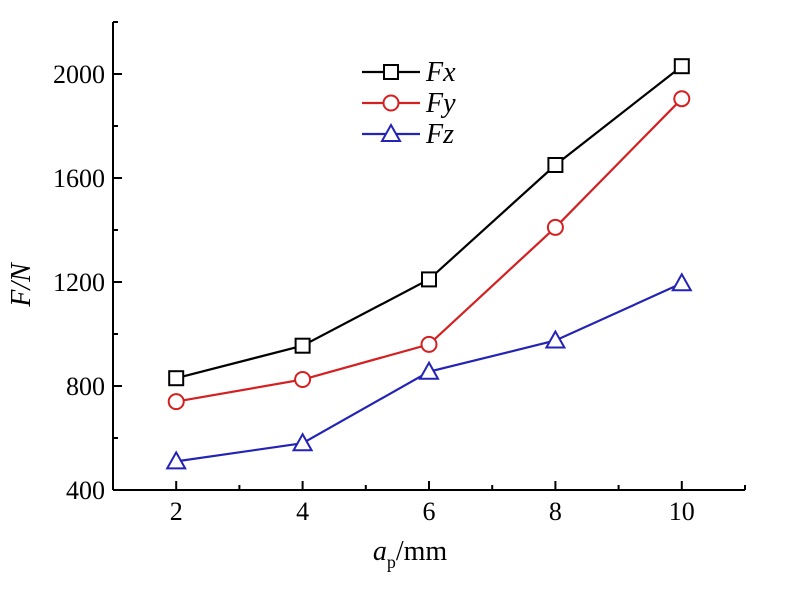 This screenshot has width=801, height=591. I want to click on y-tick-label: 2000, so click(79, 74).